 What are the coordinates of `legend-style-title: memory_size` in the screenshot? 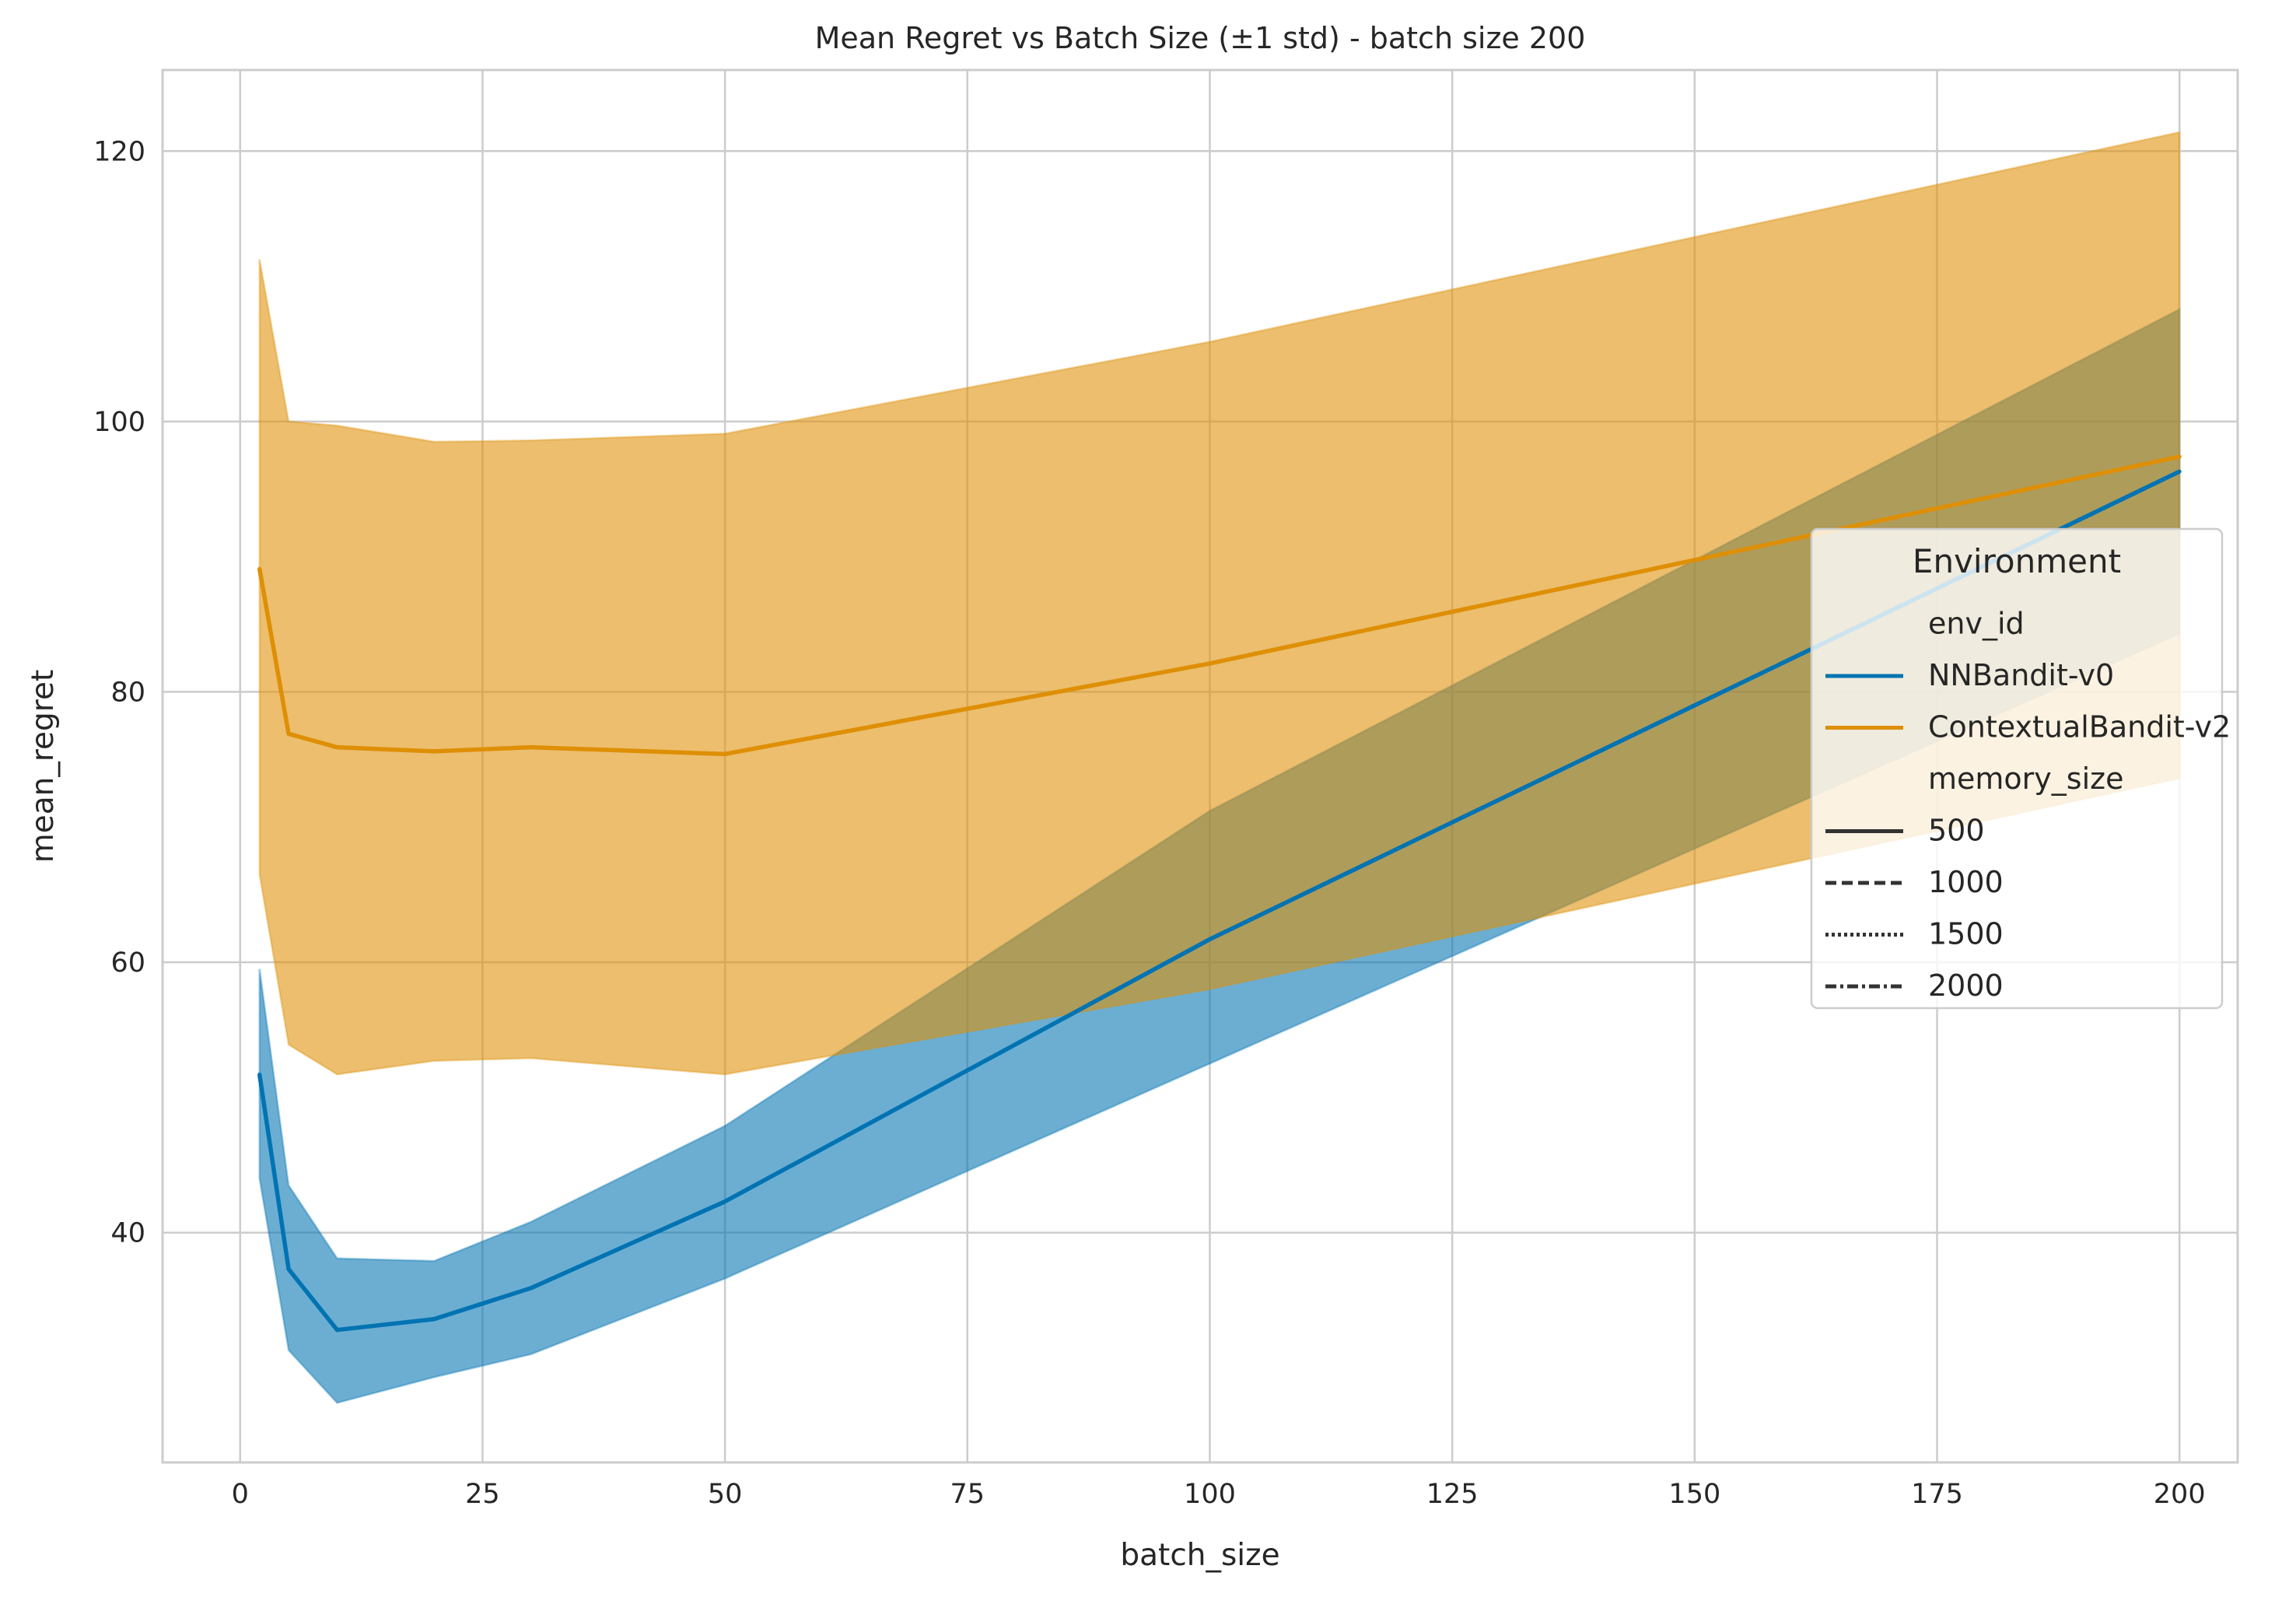 It's located at (2025, 779).